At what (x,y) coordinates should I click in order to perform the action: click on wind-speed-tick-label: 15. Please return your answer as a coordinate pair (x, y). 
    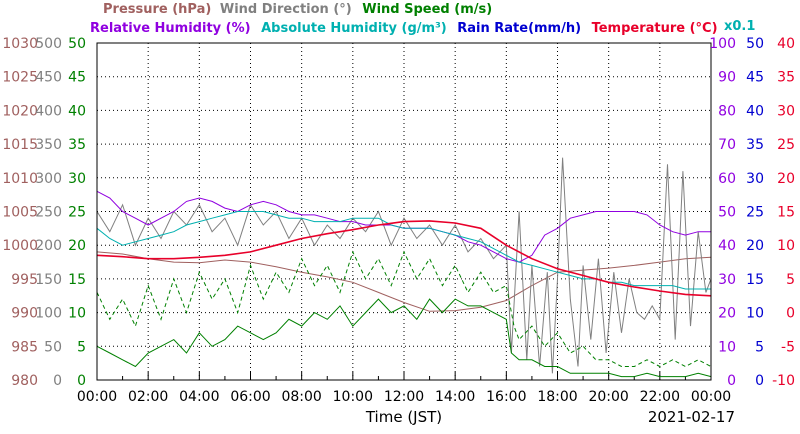
    Looking at the image, I should click on (77, 280).